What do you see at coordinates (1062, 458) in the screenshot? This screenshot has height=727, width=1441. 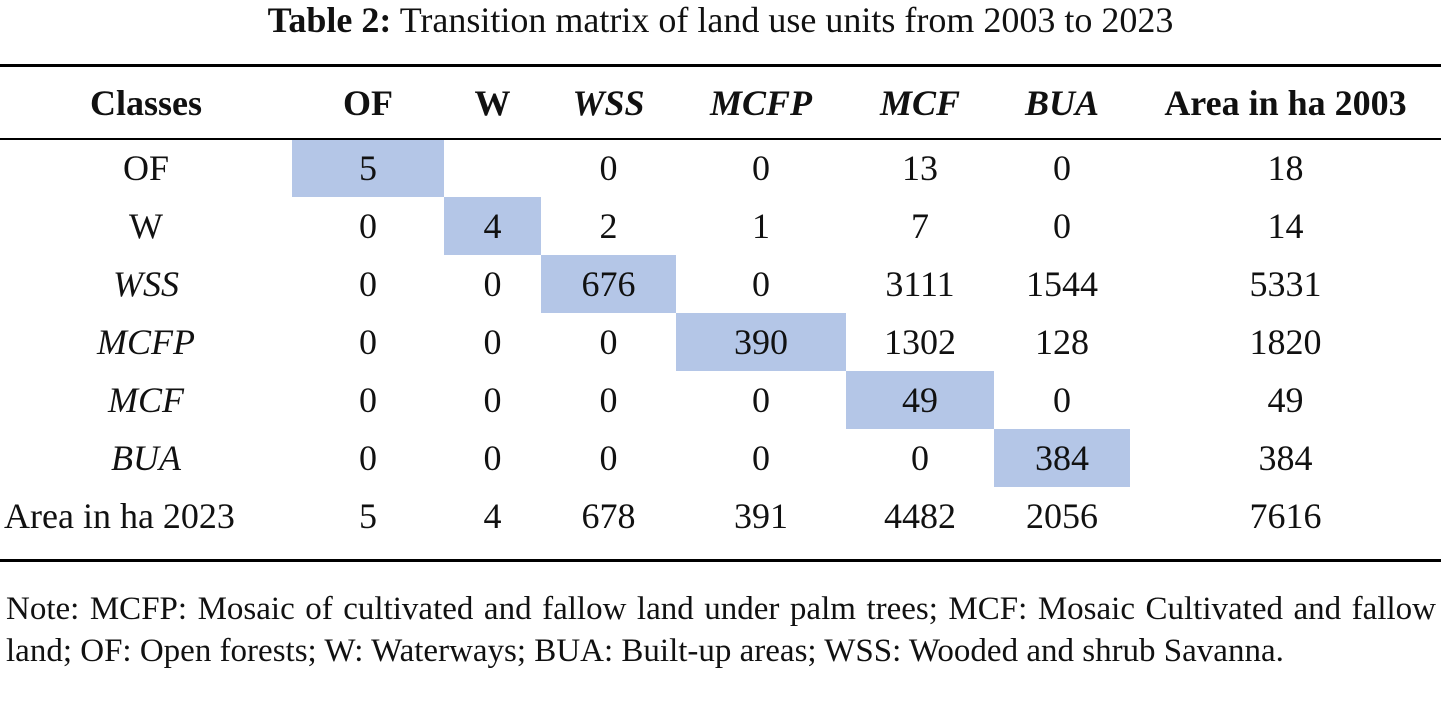 I see `table-cell: 384` at bounding box center [1062, 458].